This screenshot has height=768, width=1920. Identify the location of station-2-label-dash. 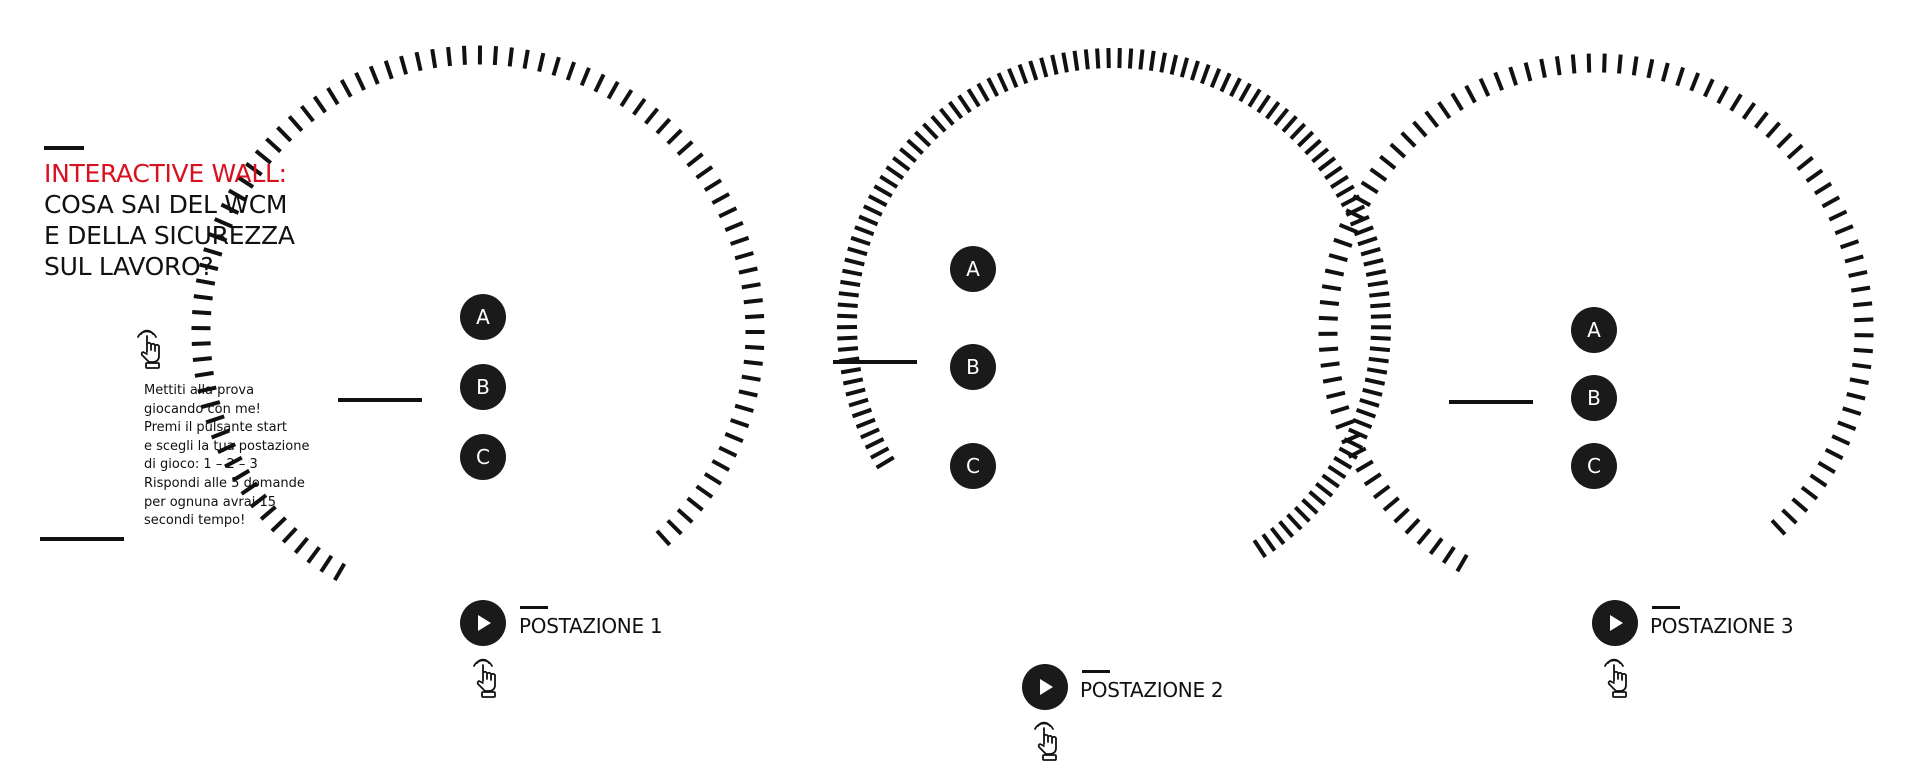
(1096, 671).